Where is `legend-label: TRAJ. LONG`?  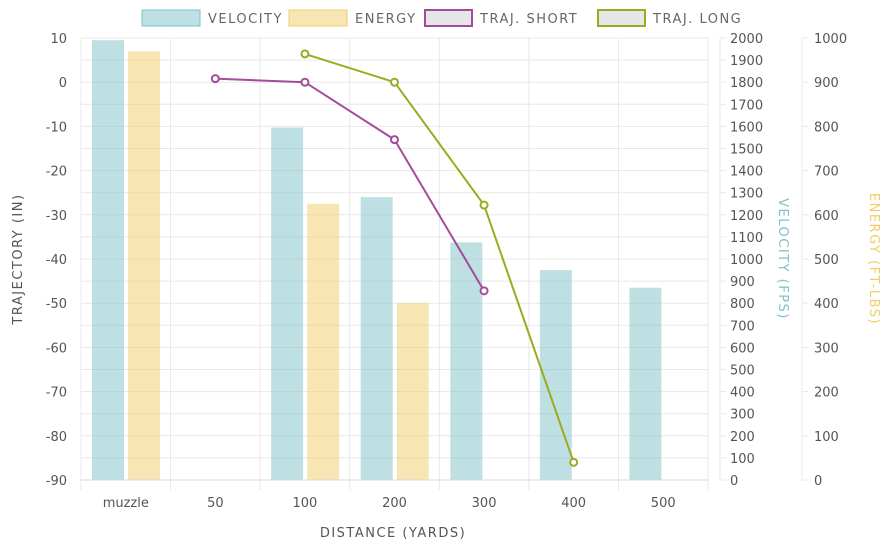
legend-label: TRAJ. LONG is located at coordinates (697, 19).